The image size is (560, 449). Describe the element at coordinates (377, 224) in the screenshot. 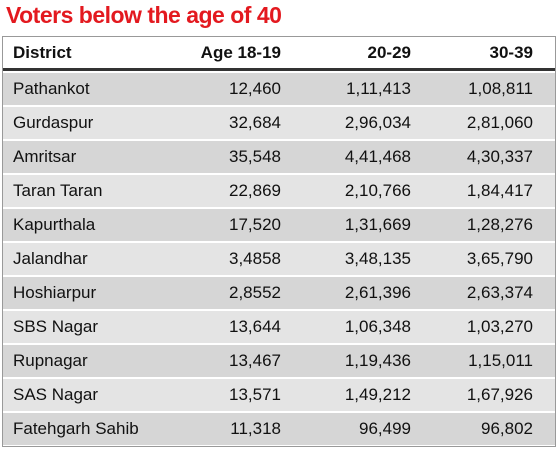

I see `value-cell: 1,31,669` at that location.